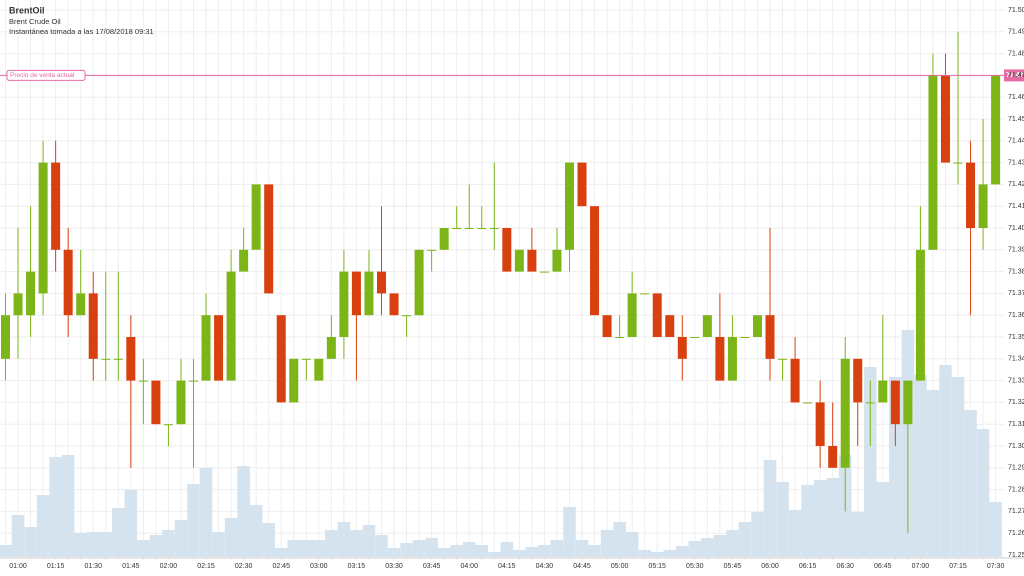 This screenshot has height=576, width=1024. I want to click on x-tick-label: 04:30, so click(545, 566).